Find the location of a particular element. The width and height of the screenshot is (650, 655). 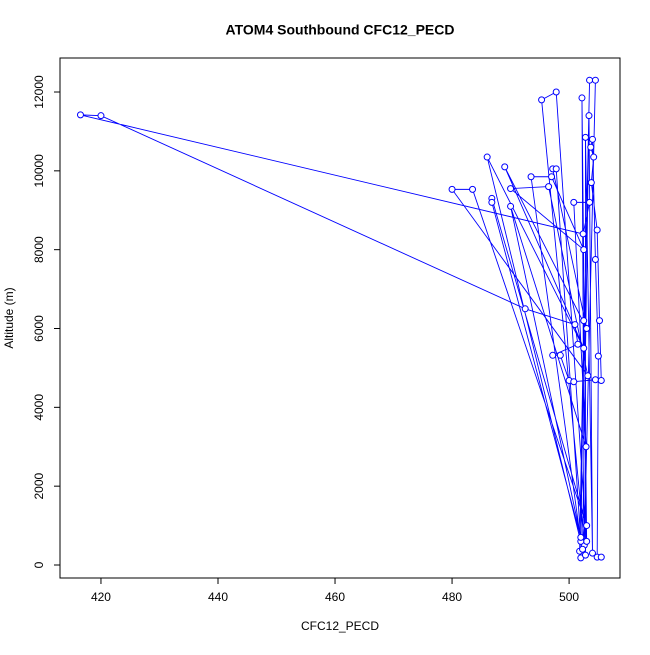

x-tick-label: 500 is located at coordinates (569, 597).